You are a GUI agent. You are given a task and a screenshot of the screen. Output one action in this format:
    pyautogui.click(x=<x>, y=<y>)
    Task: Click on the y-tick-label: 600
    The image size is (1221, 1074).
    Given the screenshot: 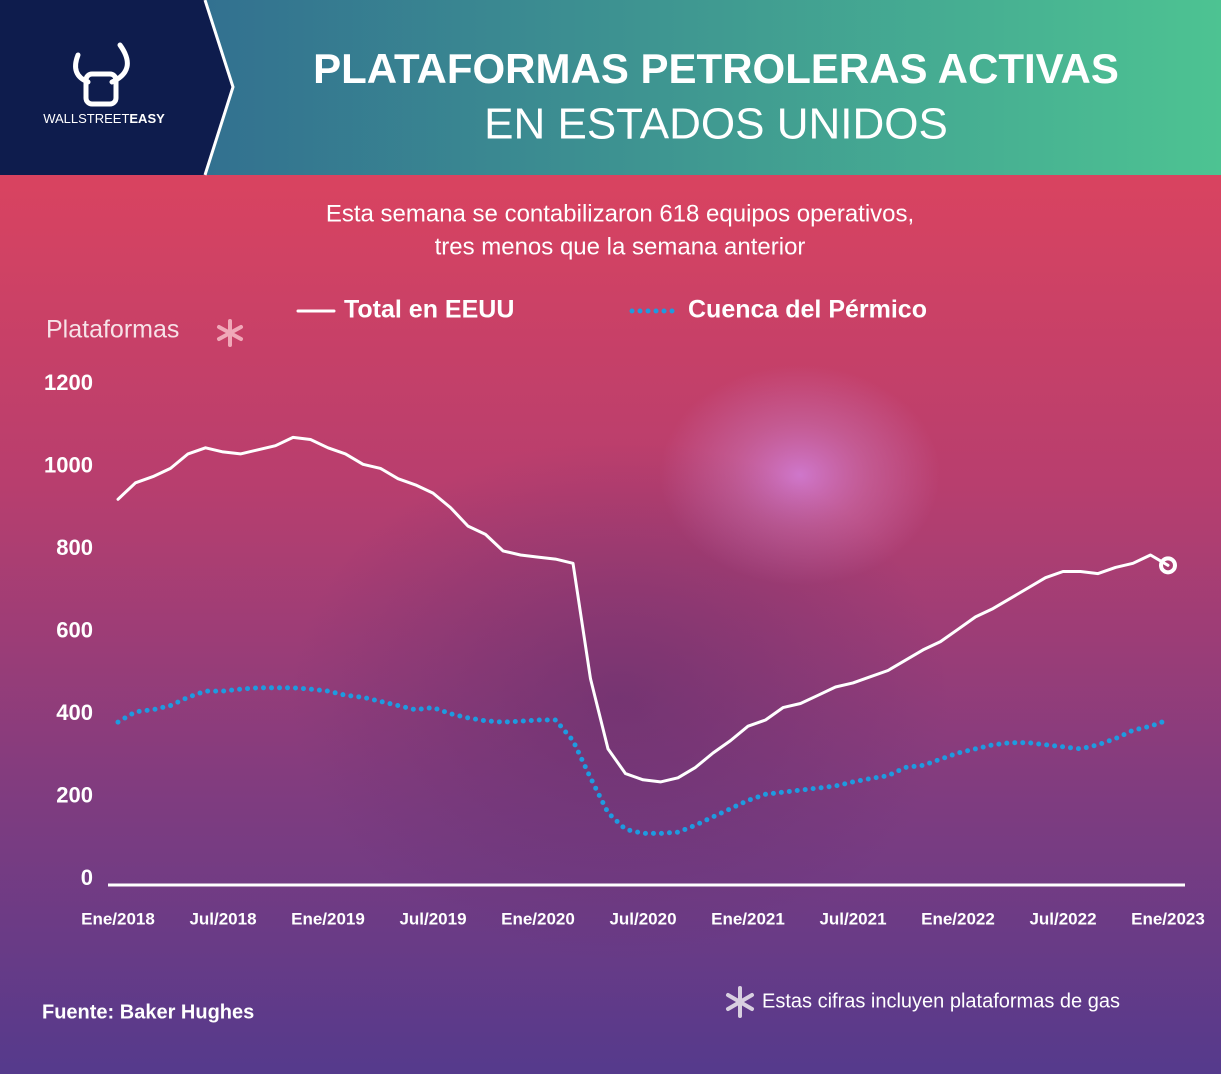 What is the action you would take?
    pyautogui.click(x=74, y=629)
    